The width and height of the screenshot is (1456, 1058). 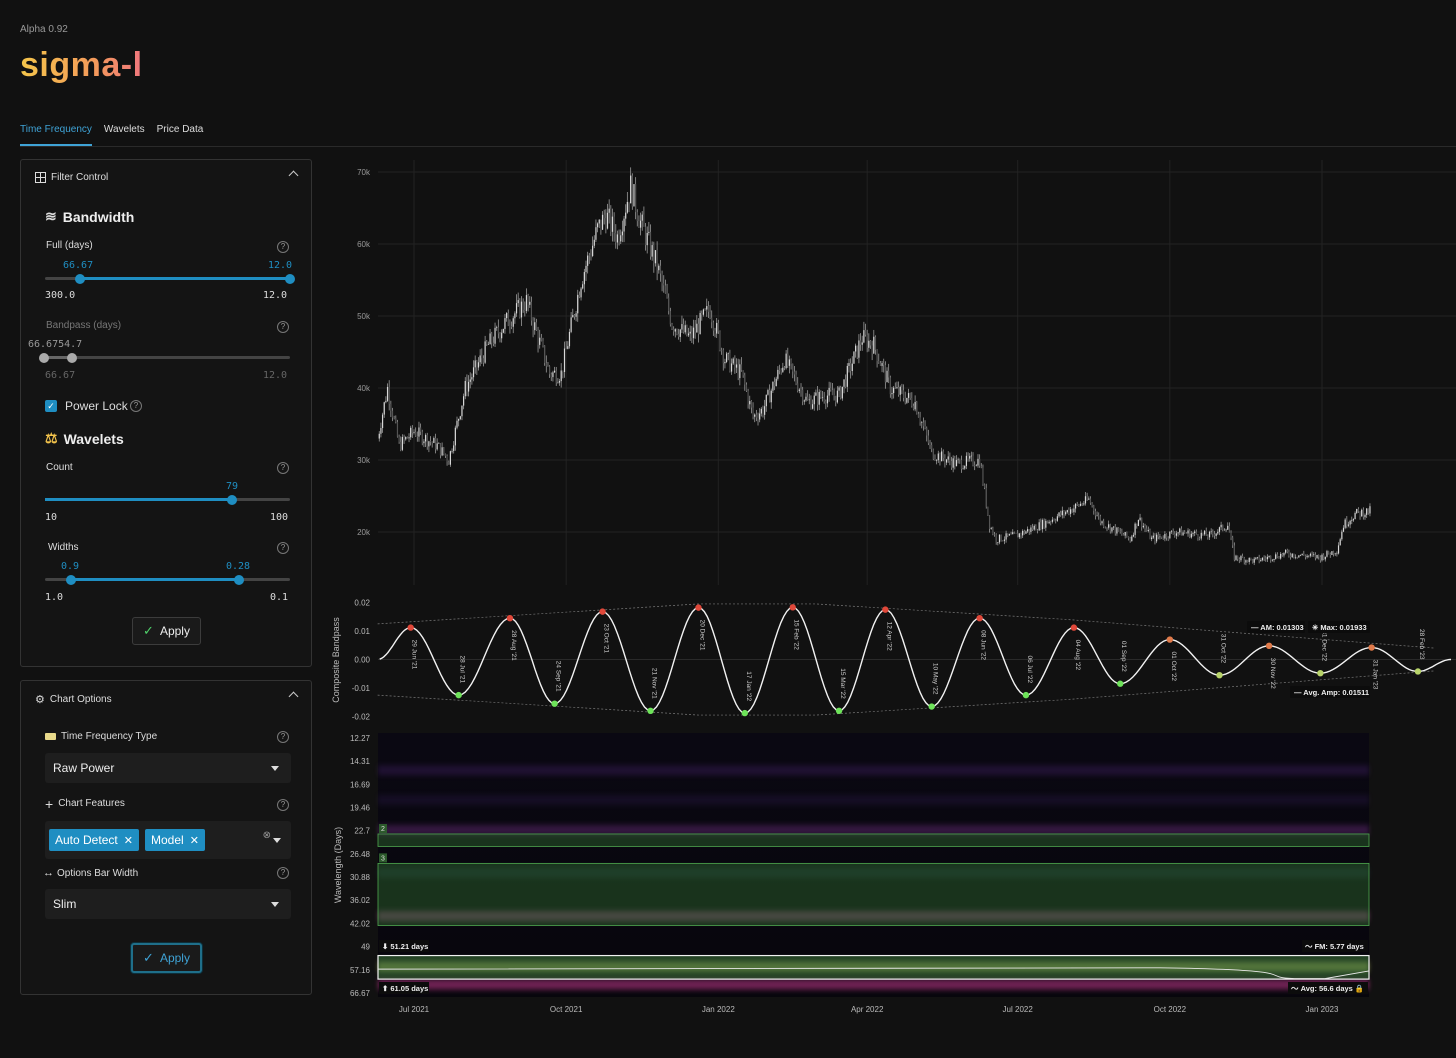 What do you see at coordinates (175, 840) in the screenshot?
I see `chip-model: Model ✕` at bounding box center [175, 840].